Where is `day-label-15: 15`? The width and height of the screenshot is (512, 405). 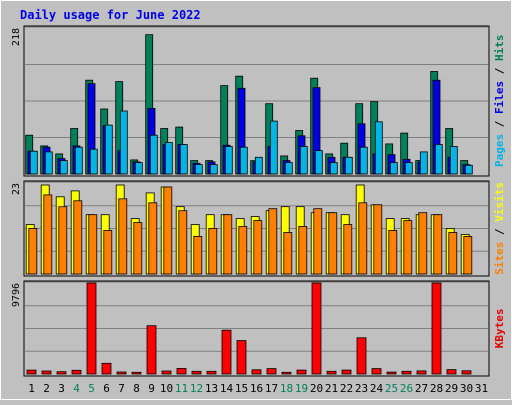
day-label-15: 15 is located at coordinates (241, 388).